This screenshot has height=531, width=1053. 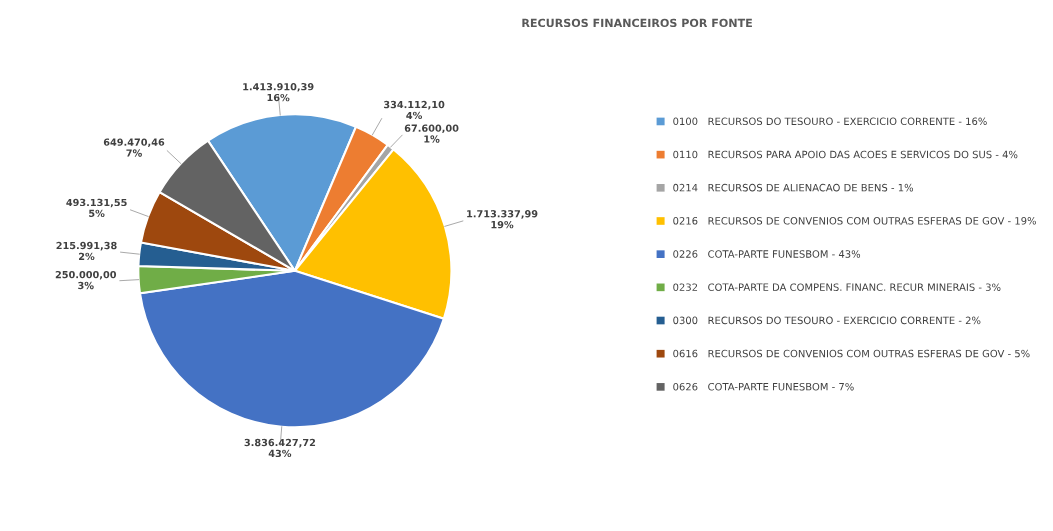 I want to click on legend-label: 0100 RECURSOS DO TESOURO - EXERCICIO CORRENTE - 16%, so click(x=830, y=121).